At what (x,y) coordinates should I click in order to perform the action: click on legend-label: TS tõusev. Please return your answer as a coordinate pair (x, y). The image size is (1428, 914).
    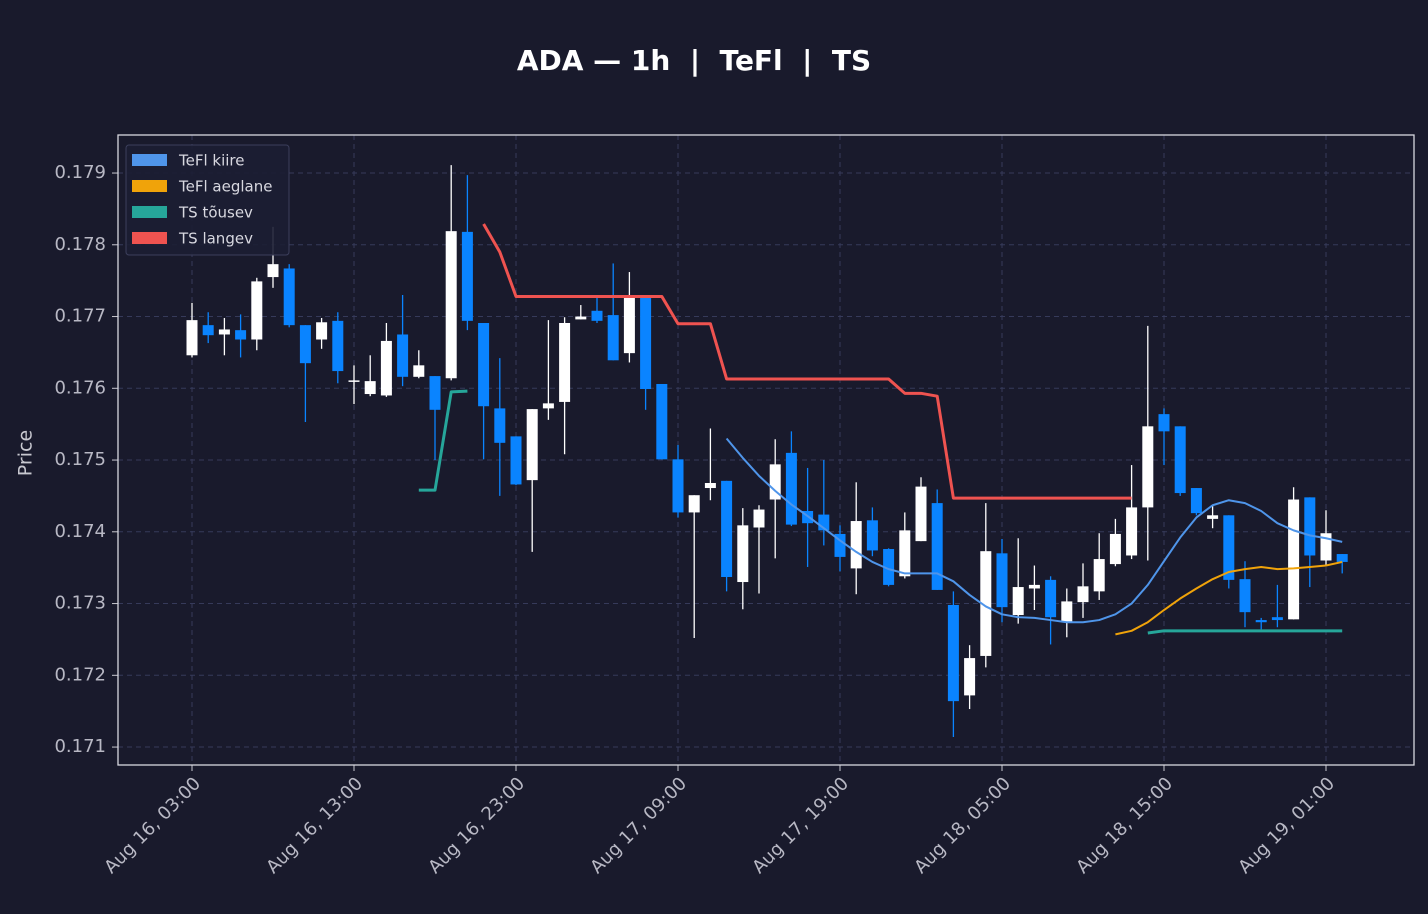
    Looking at the image, I should click on (215, 213).